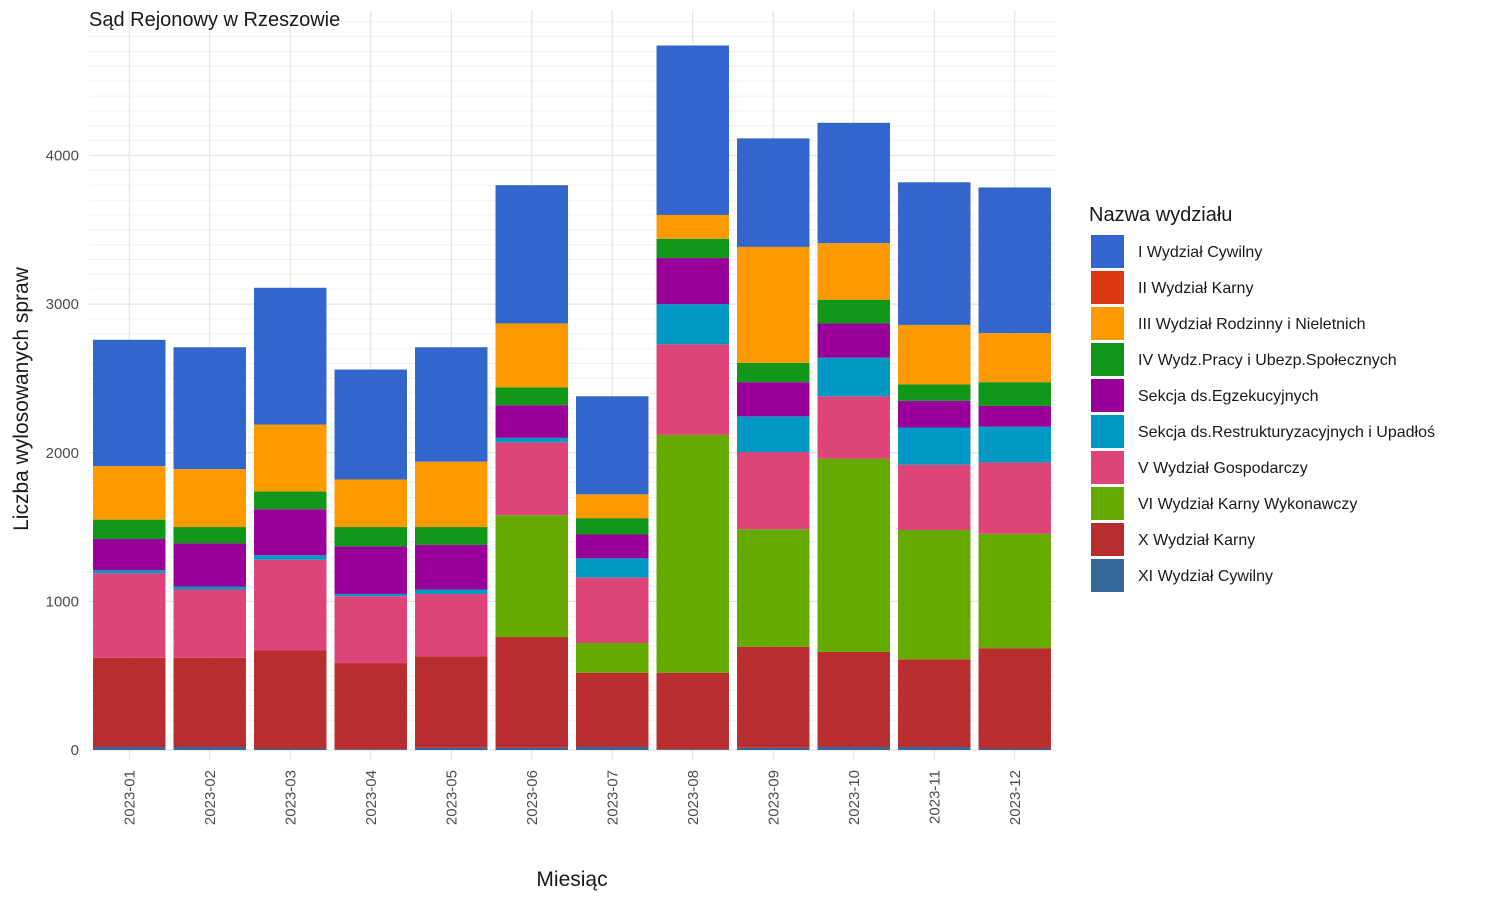 This screenshot has width=1500, height=905. I want to click on y-tick-label: 0, so click(75, 750).